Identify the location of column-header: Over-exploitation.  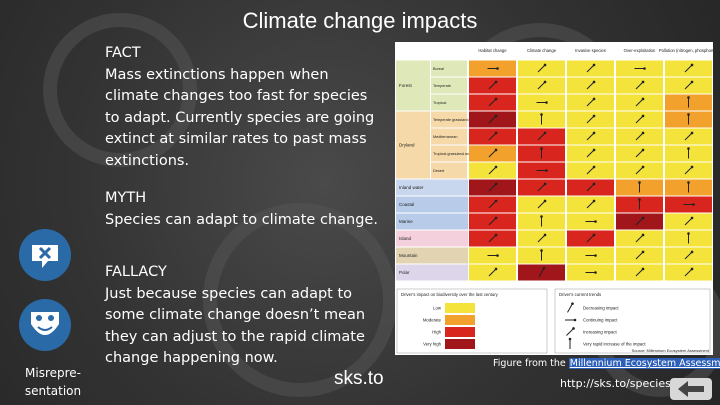
(640, 50).